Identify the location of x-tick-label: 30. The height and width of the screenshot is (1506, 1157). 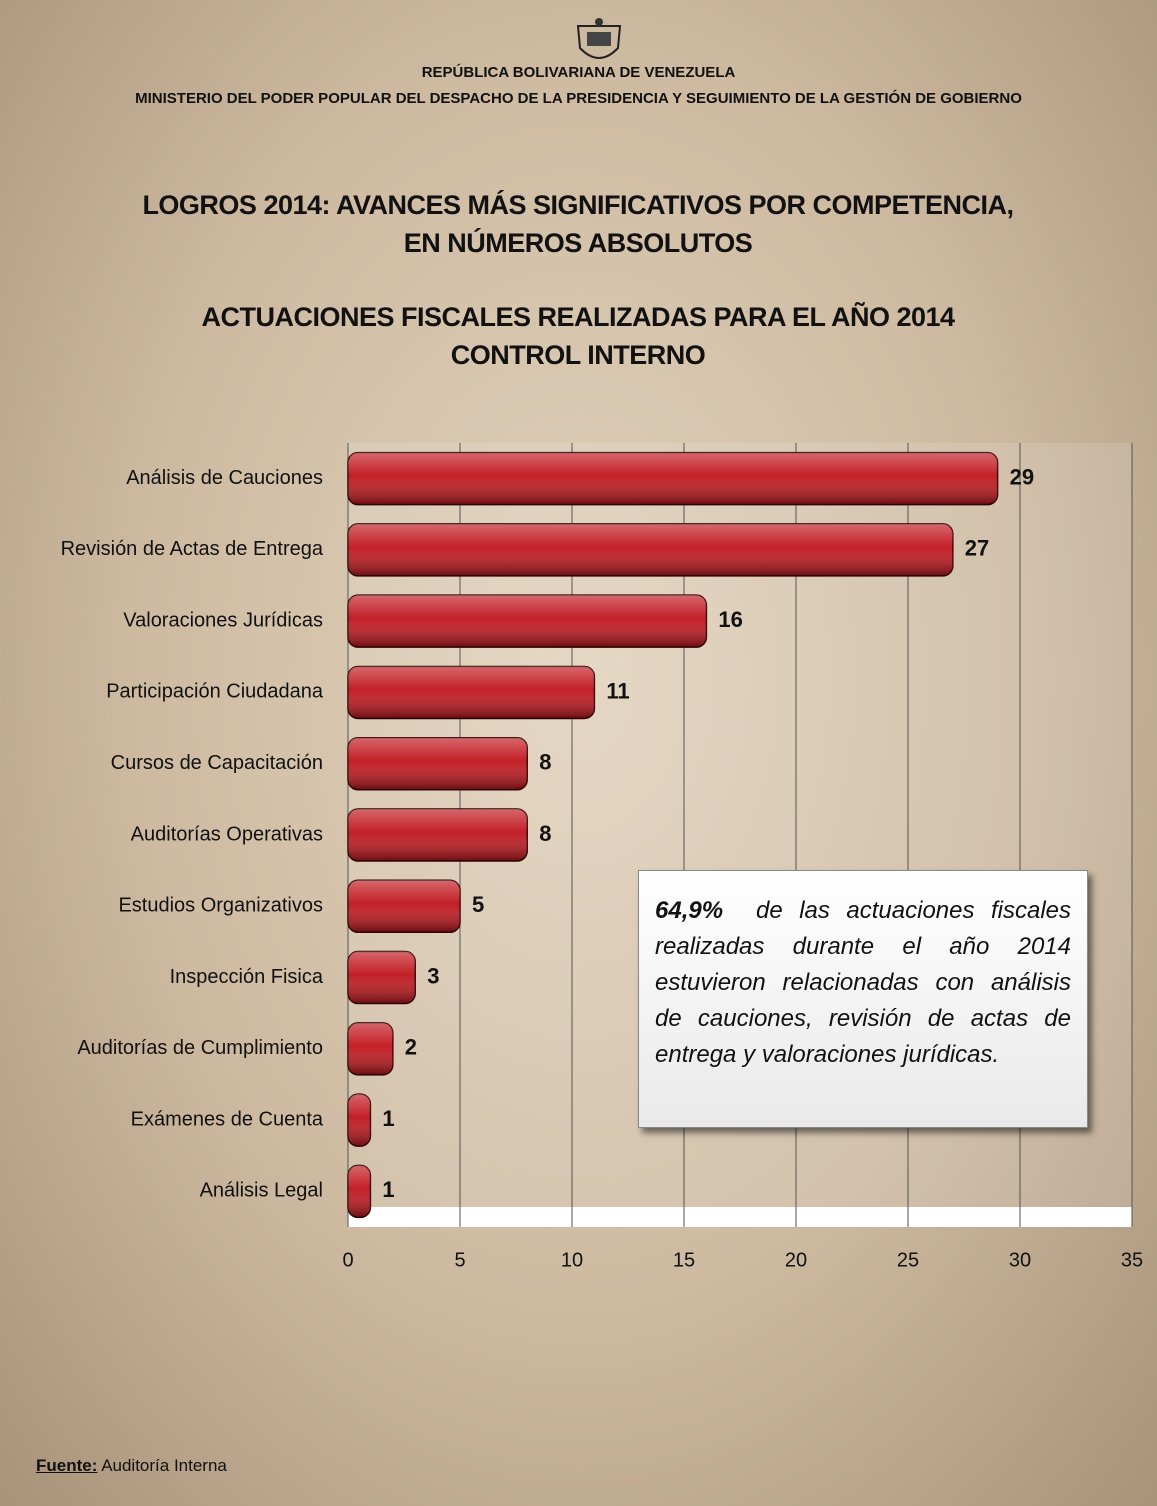
(1020, 1260).